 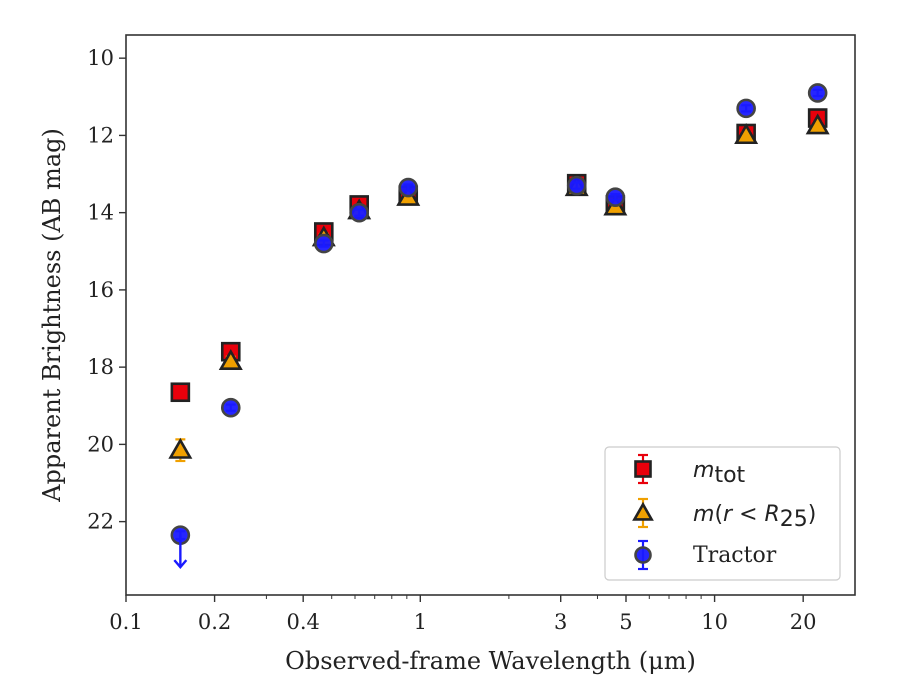 I want to click on x-tick-label: 20, so click(x=803, y=622).